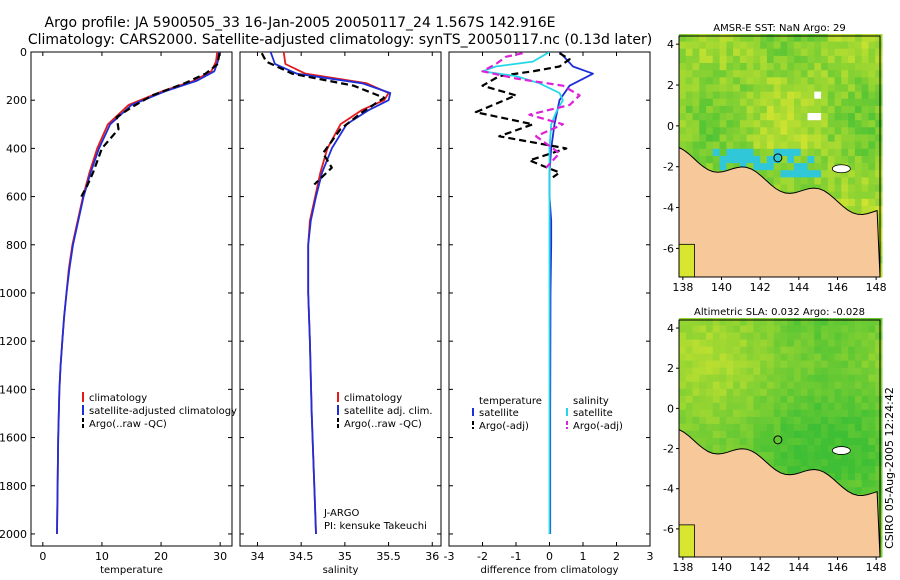 The image size is (900, 580). Describe the element at coordinates (779, 28) in the screenshot. I see `sst_map-title: AMSR-E SST: NaN Argo: 29` at that location.